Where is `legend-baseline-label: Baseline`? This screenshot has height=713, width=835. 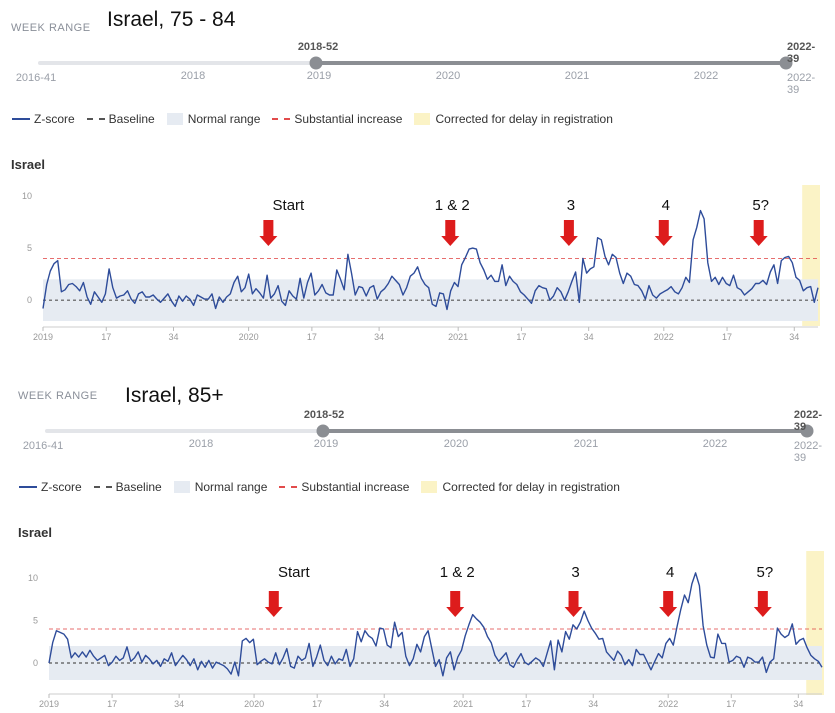
legend-baseline-label: Baseline is located at coordinates (138, 487).